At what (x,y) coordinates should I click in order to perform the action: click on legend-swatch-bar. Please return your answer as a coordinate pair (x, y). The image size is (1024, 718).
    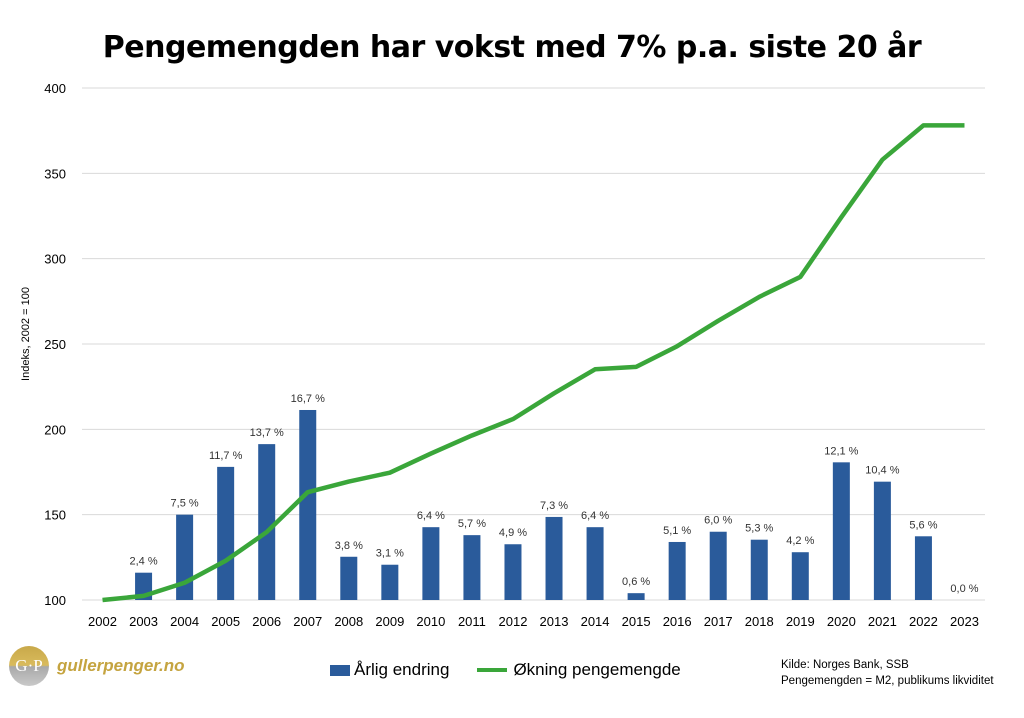
    Looking at the image, I should click on (340, 670).